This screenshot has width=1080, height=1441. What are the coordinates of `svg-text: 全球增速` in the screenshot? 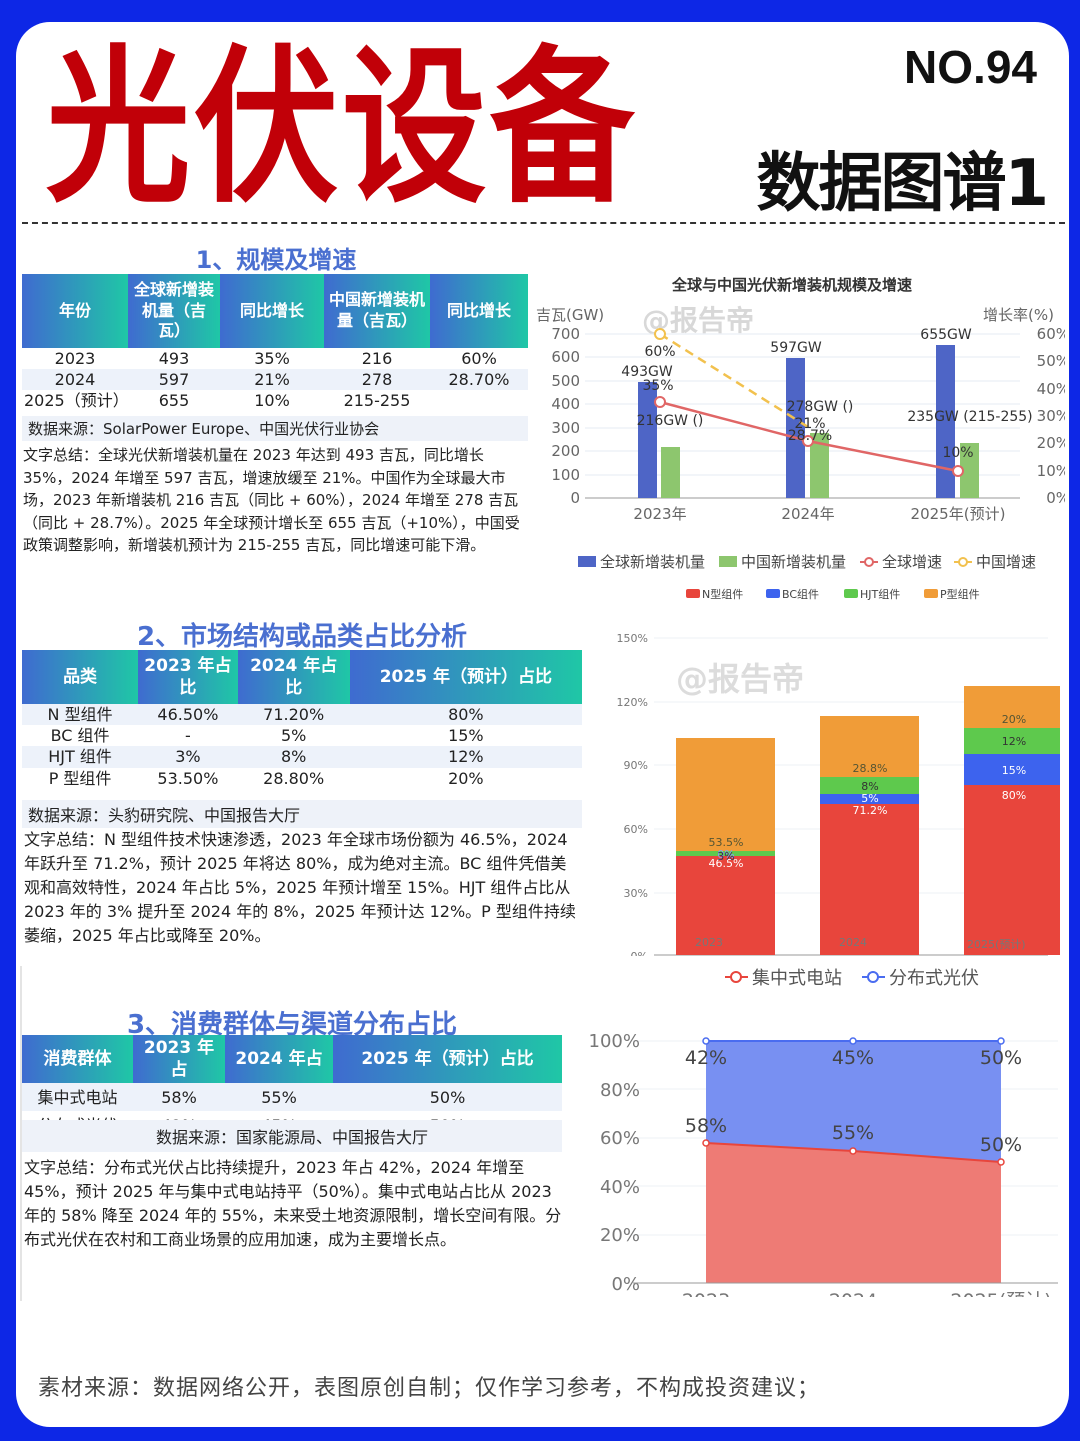 It's located at (912, 562).